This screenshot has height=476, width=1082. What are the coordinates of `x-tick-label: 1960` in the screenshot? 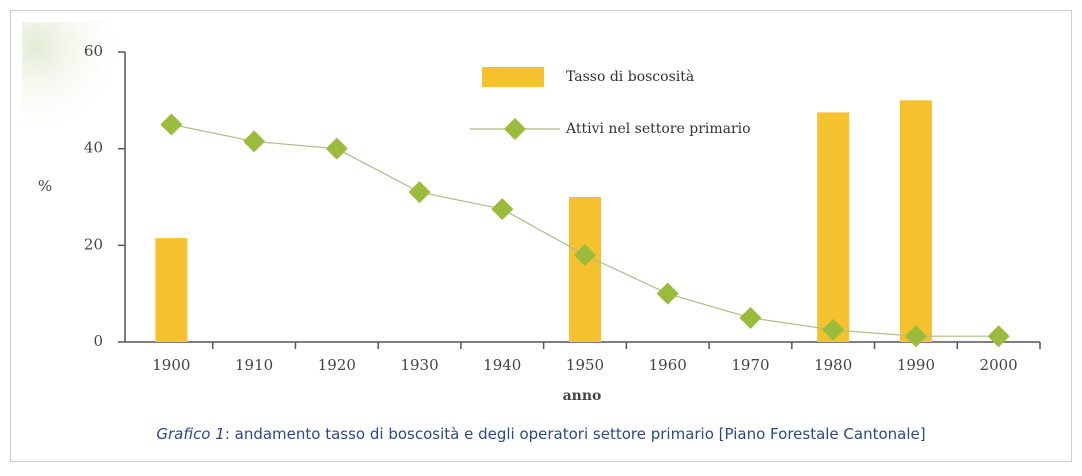 It's located at (668, 365).